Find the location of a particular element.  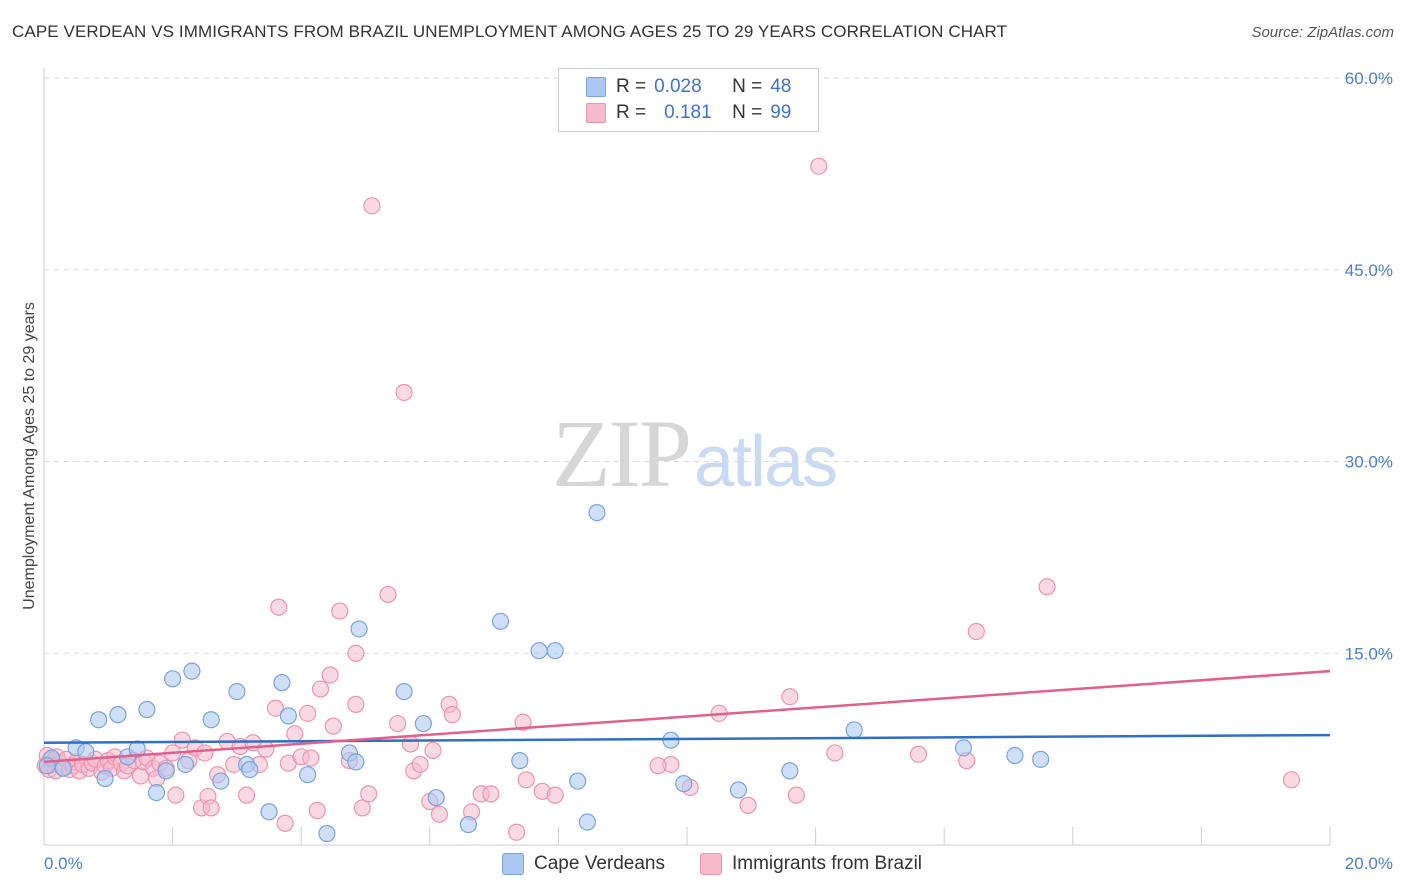

source-label: Source: ZipAtlas.com is located at coordinates (1322, 32).